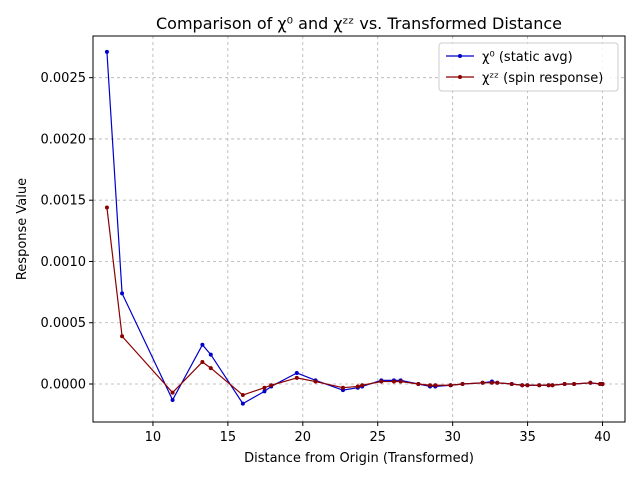 This screenshot has width=640, height=480. Describe the element at coordinates (542, 78) in the screenshot. I see `legend-label-series-2: χᶻᶻ (spin response)` at that location.